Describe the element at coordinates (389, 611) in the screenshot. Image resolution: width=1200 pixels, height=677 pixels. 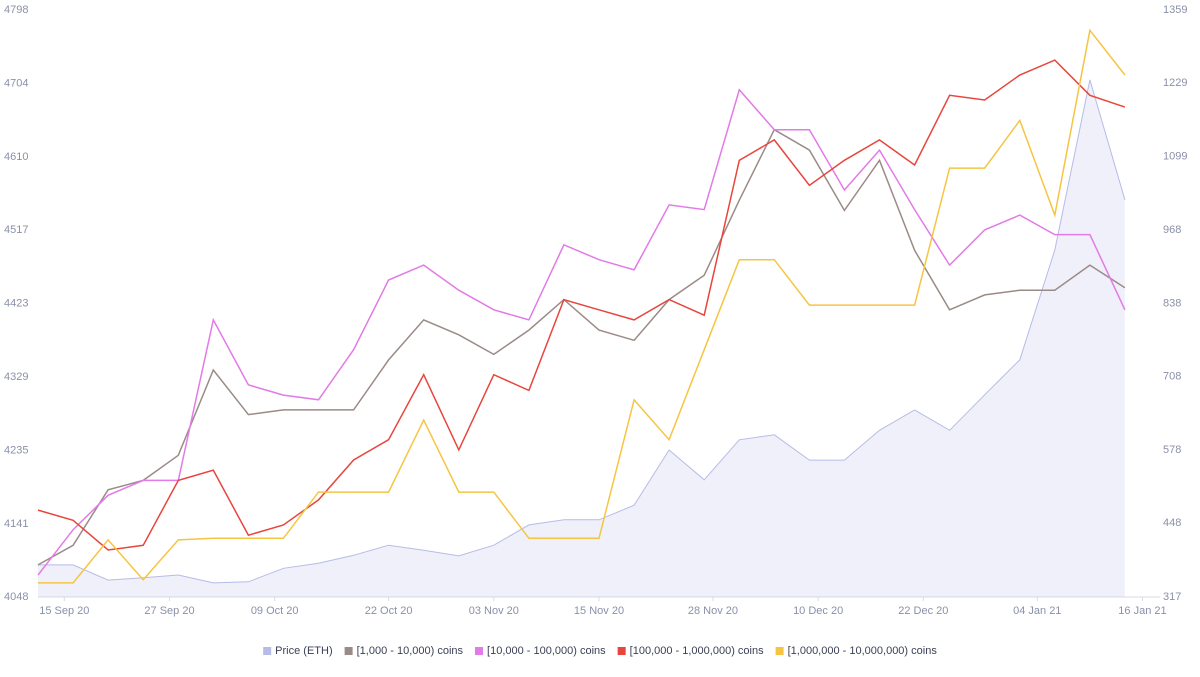
I see `x-tick-label: 22 Oct 20` at that location.